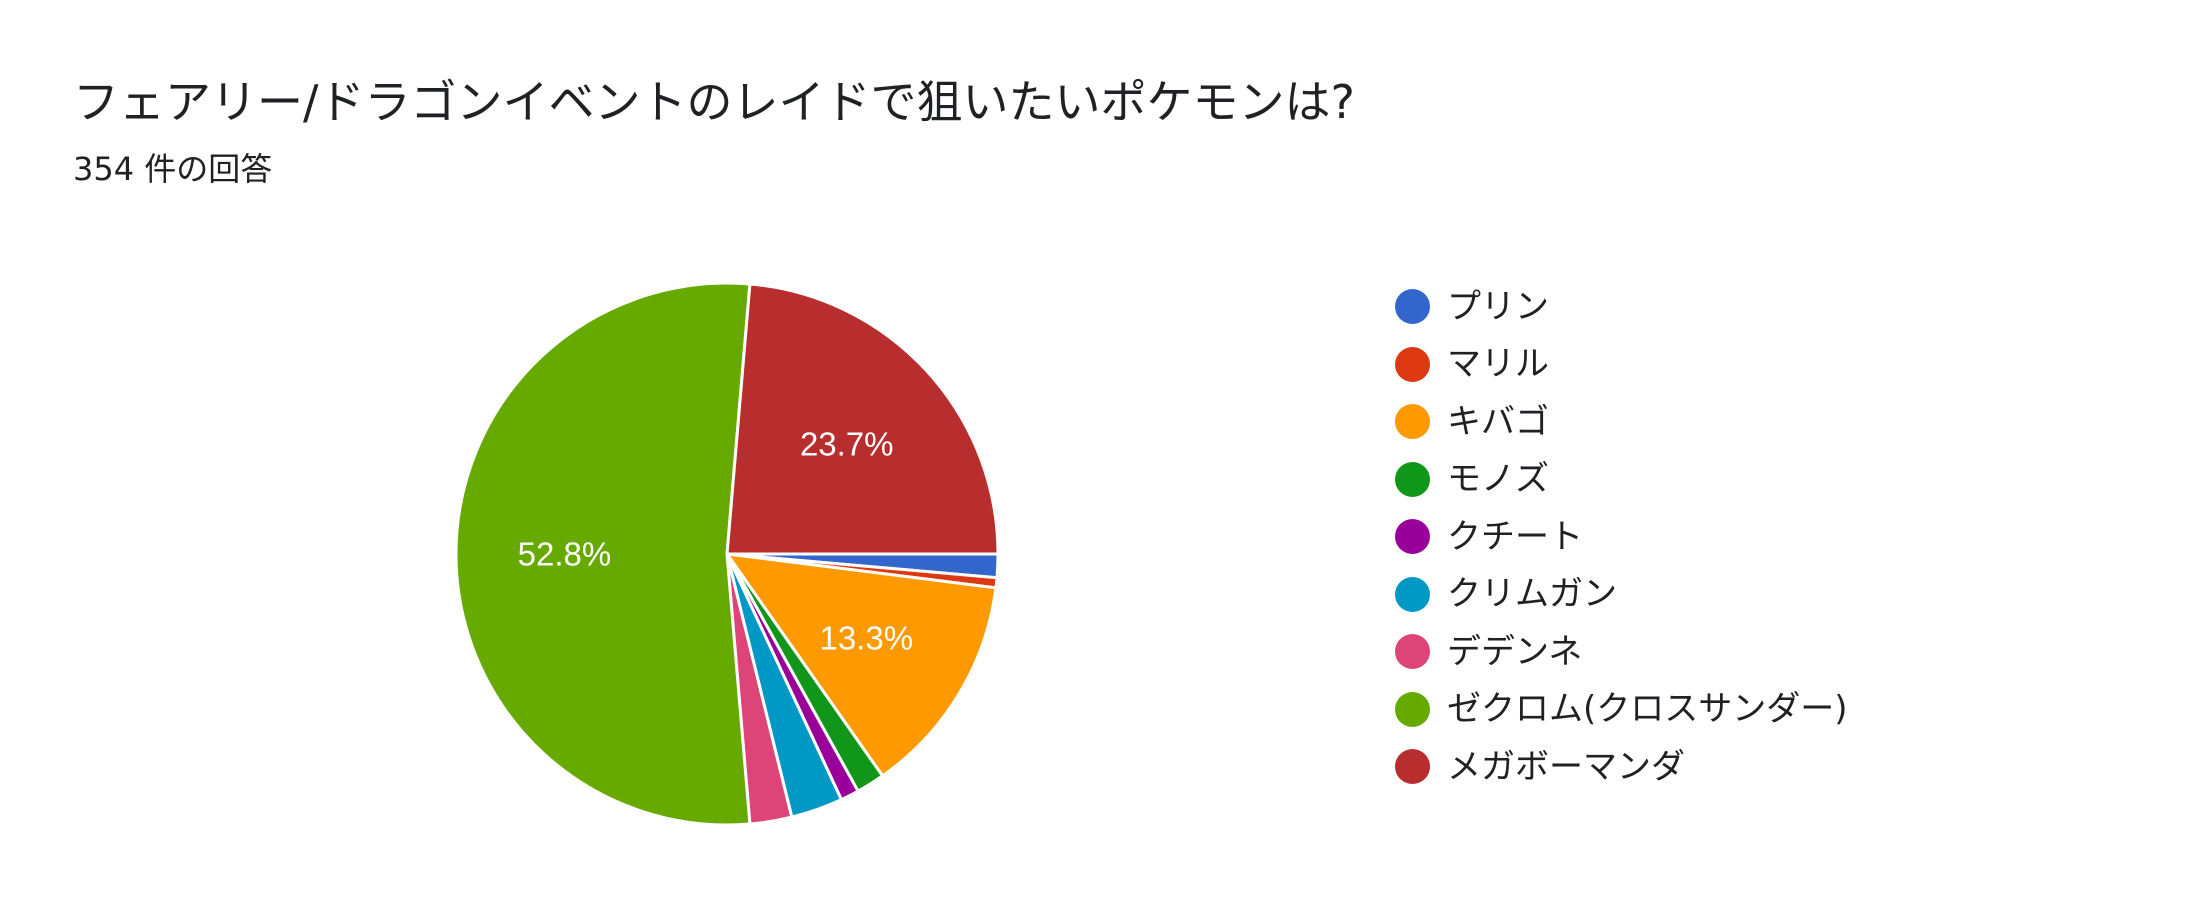 The height and width of the screenshot is (924, 2193). What do you see at coordinates (1498, 364) in the screenshot?
I see `legend-label: マリル` at bounding box center [1498, 364].